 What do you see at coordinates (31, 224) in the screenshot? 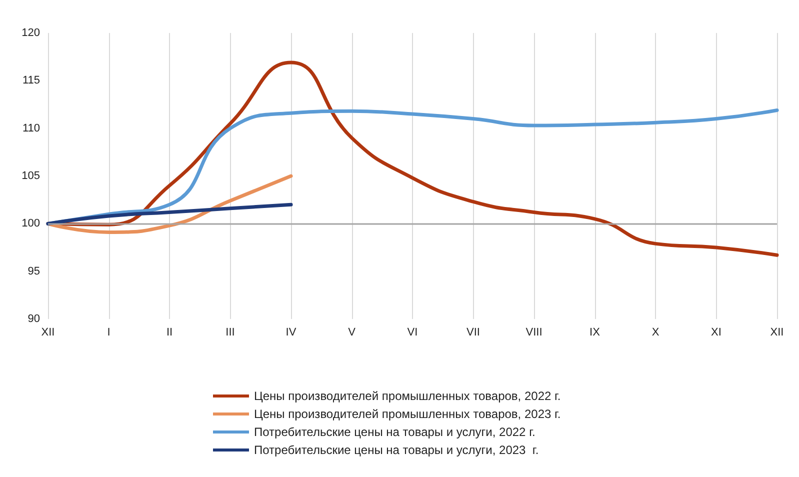
I see `y-tick-label: 100` at bounding box center [31, 224].